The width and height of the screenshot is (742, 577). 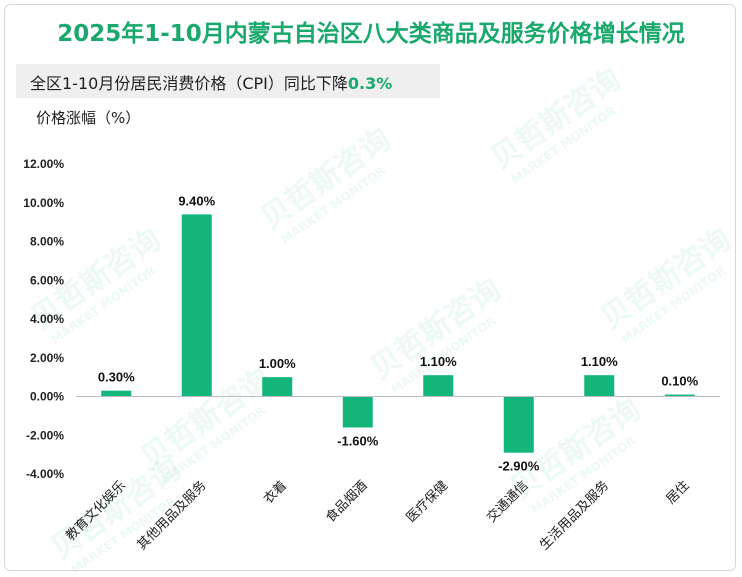 I want to click on chart-title: 2025年1-10月内蒙古自治区八大类商品及服务价格增长情况, so click(x=371, y=34).